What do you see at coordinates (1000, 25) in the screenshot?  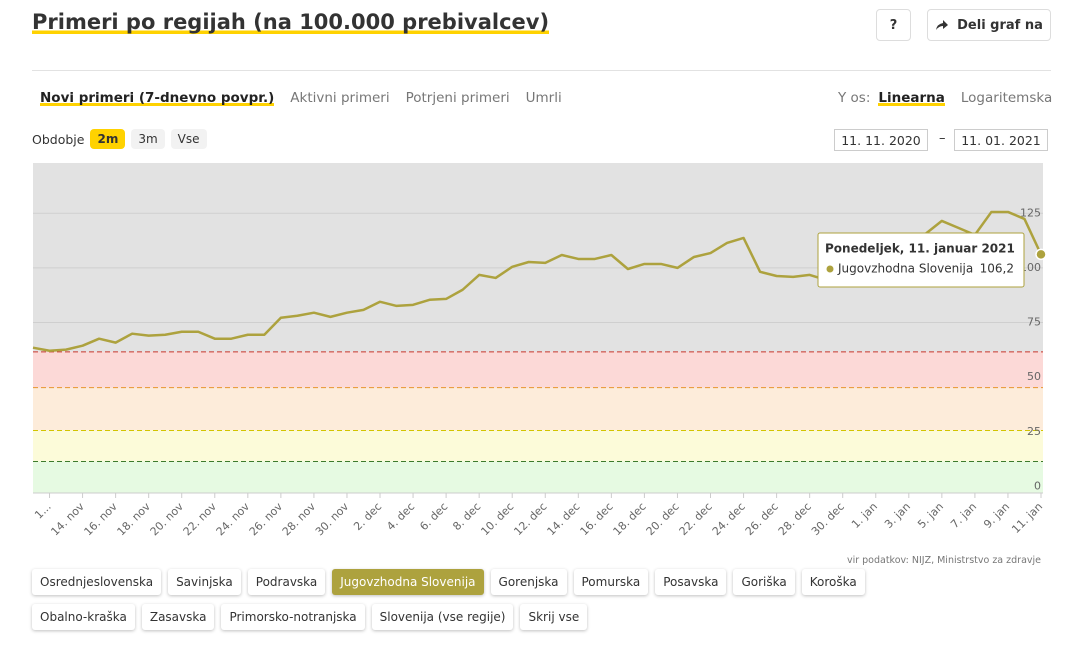 I see `share-label: Deli graf na` at bounding box center [1000, 25].